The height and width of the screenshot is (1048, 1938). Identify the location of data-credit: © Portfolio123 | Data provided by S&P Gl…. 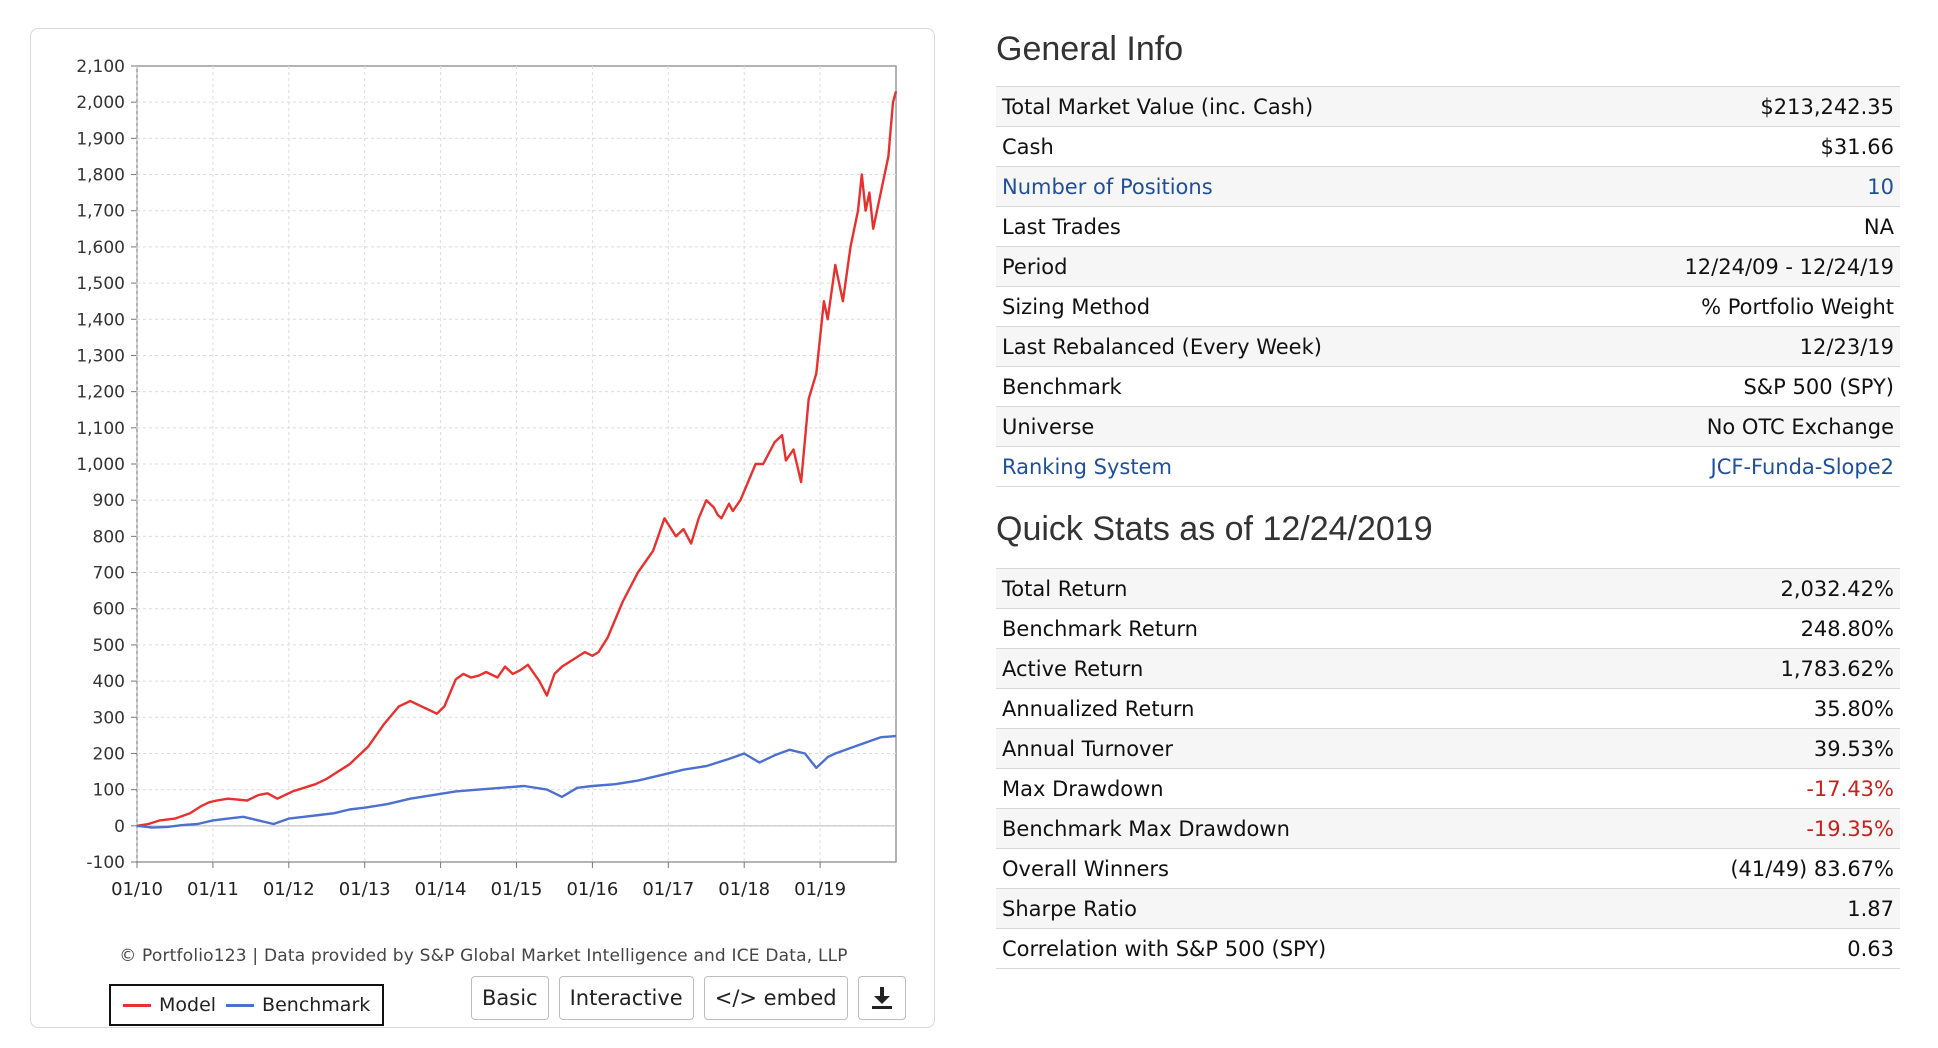
(483, 956).